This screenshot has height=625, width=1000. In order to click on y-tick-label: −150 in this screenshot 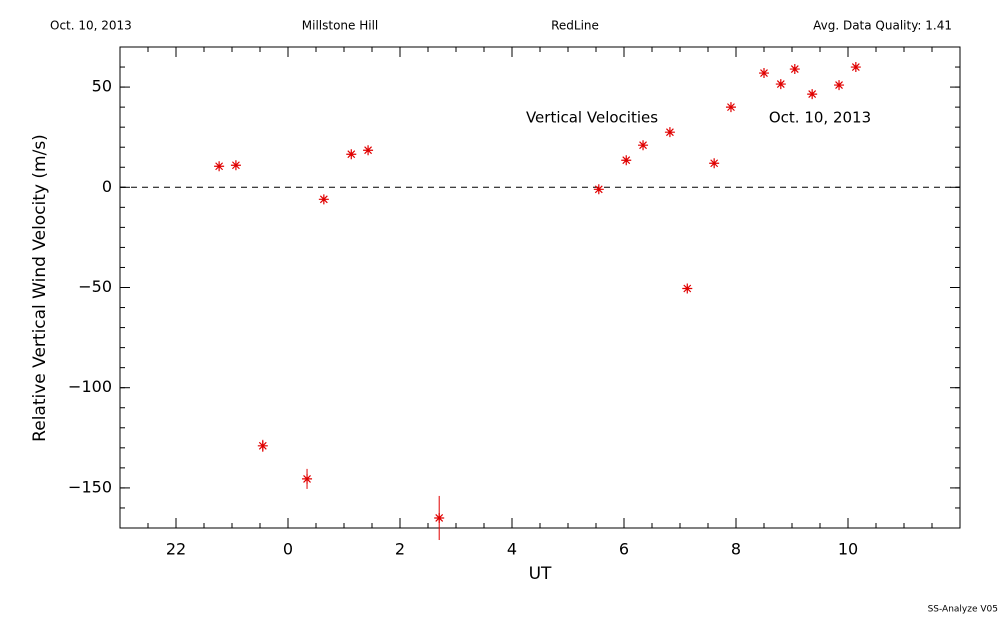, I will do `click(90, 486)`.